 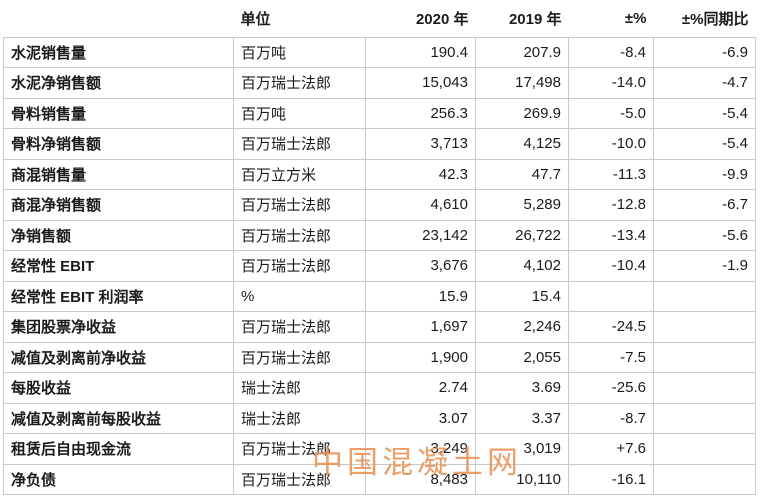 I want to click on column-header-metric, so click(x=119, y=18).